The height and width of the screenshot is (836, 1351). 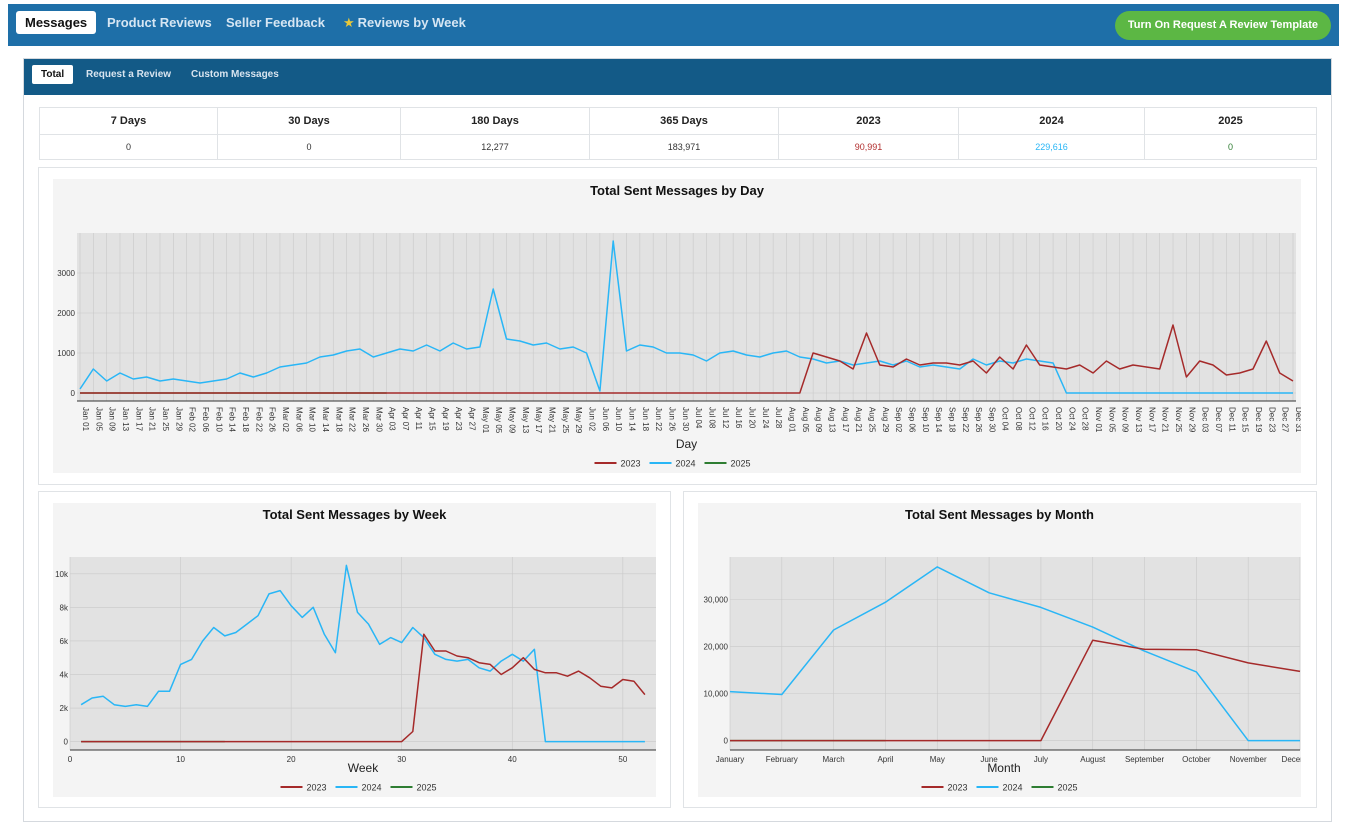 What do you see at coordinates (152, 419) in the screenshot?
I see `x-tick-label: Jan 21` at bounding box center [152, 419].